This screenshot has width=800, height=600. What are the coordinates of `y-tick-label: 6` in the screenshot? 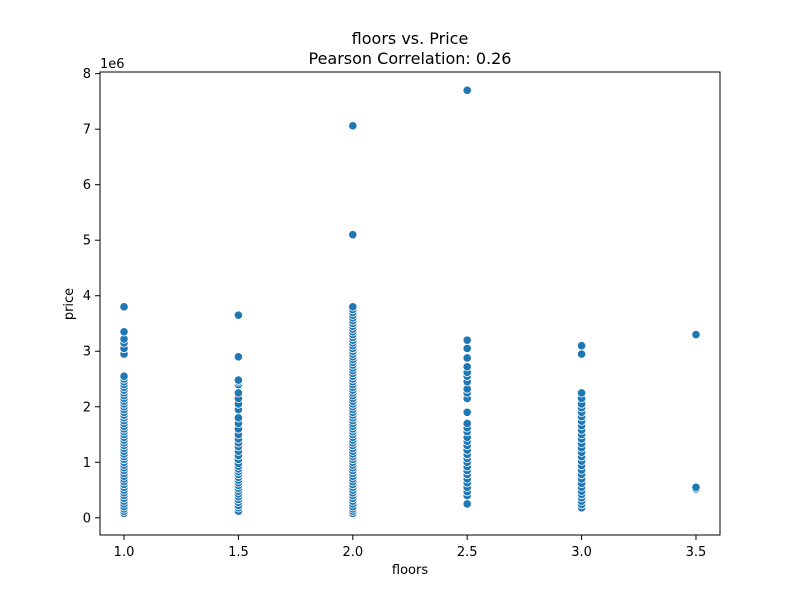 It's located at (87, 185).